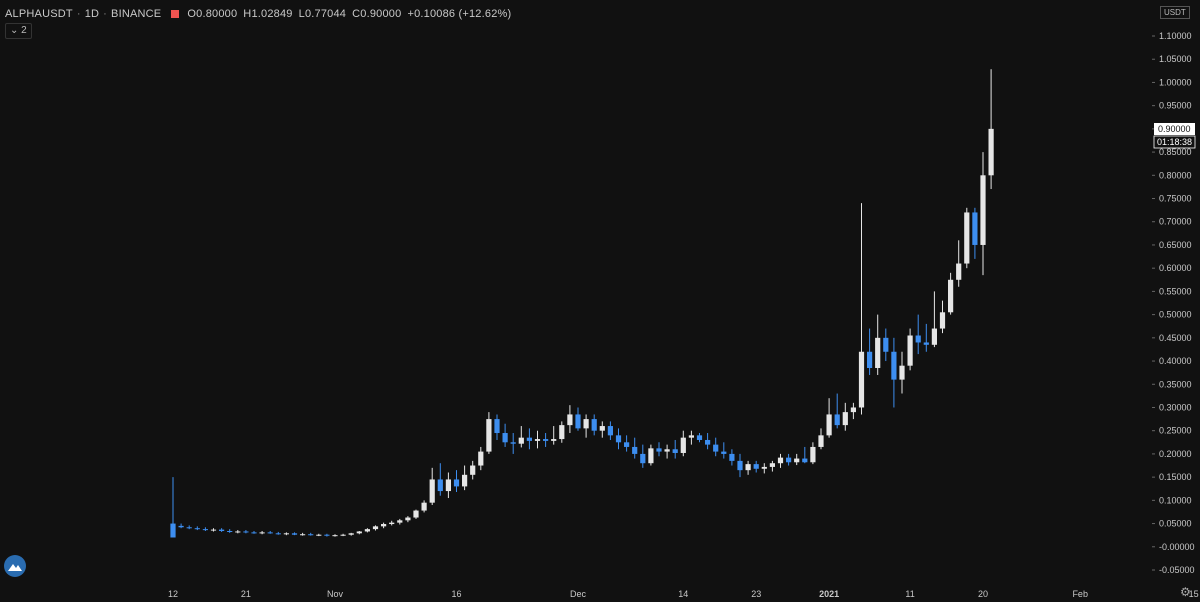  What do you see at coordinates (92, 14) in the screenshot?
I see `interval-label: 1D` at bounding box center [92, 14].